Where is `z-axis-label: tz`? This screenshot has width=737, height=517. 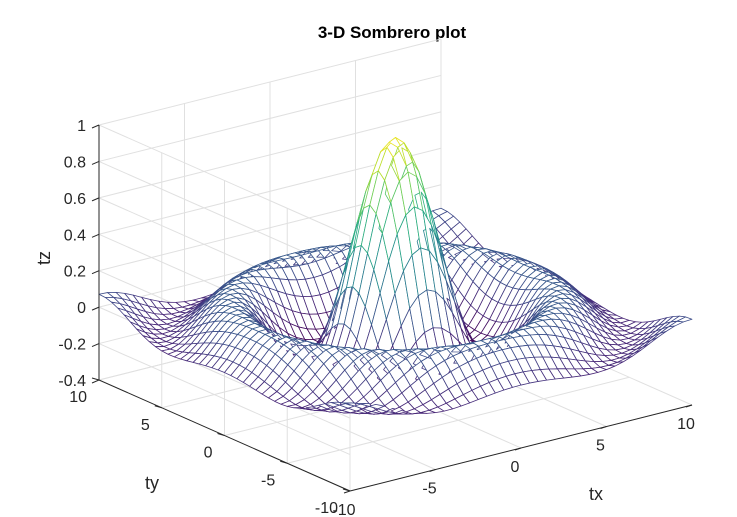
z-axis-label: tz is located at coordinates (44, 258).